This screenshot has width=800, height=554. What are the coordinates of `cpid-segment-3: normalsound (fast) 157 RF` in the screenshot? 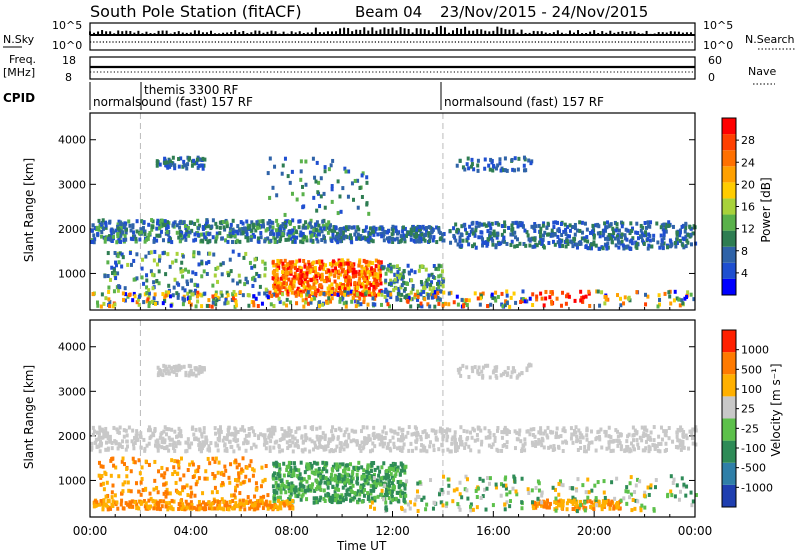 It's located at (524, 102).